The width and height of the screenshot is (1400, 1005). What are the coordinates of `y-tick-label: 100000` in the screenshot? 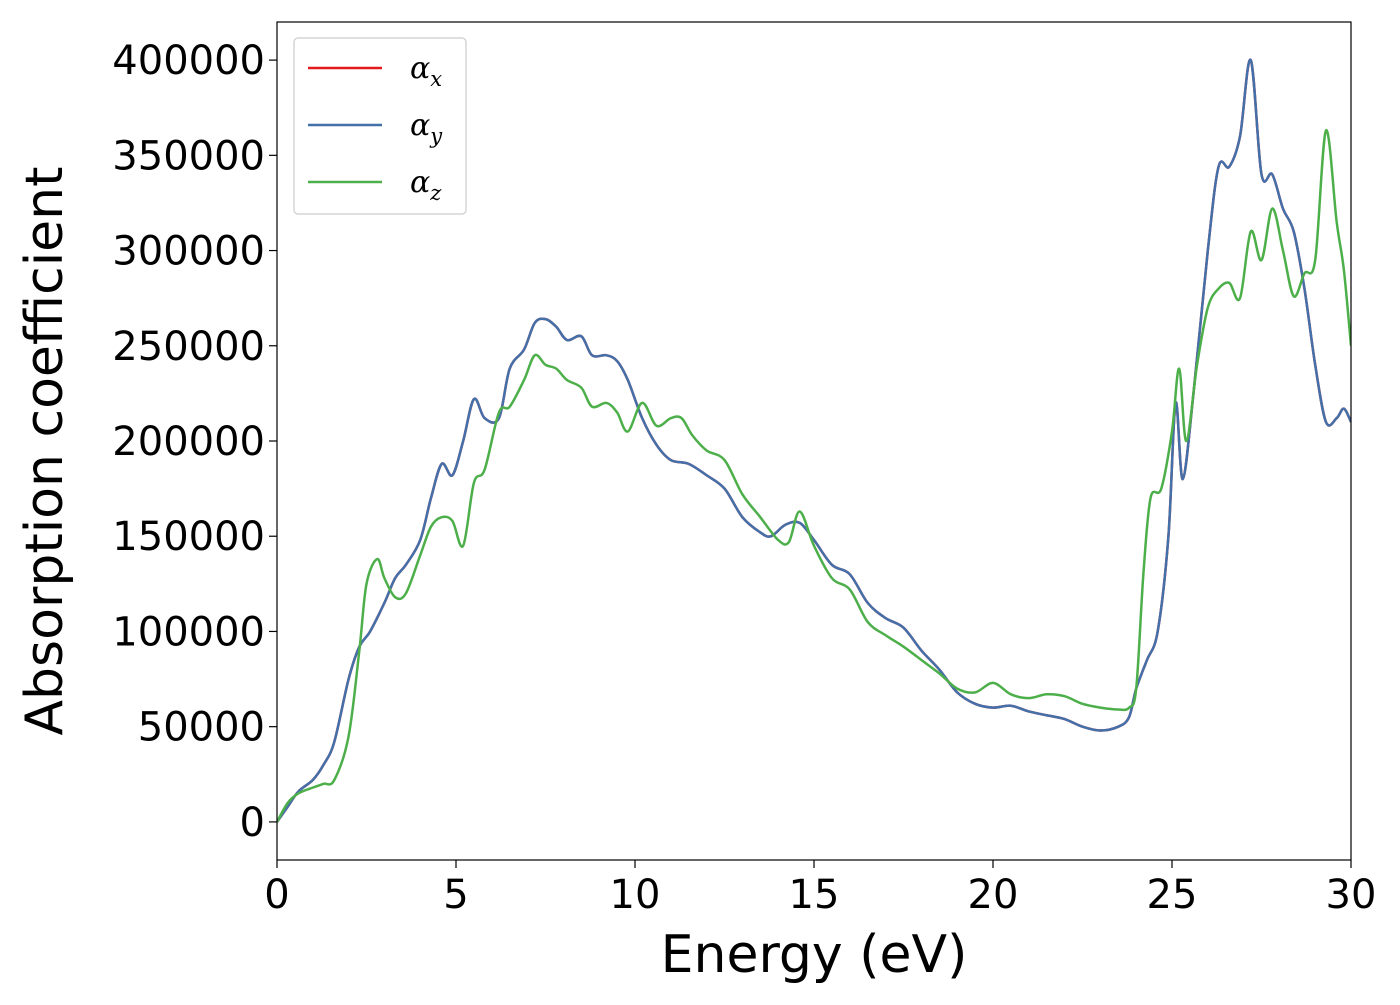 It's located at (188, 632).